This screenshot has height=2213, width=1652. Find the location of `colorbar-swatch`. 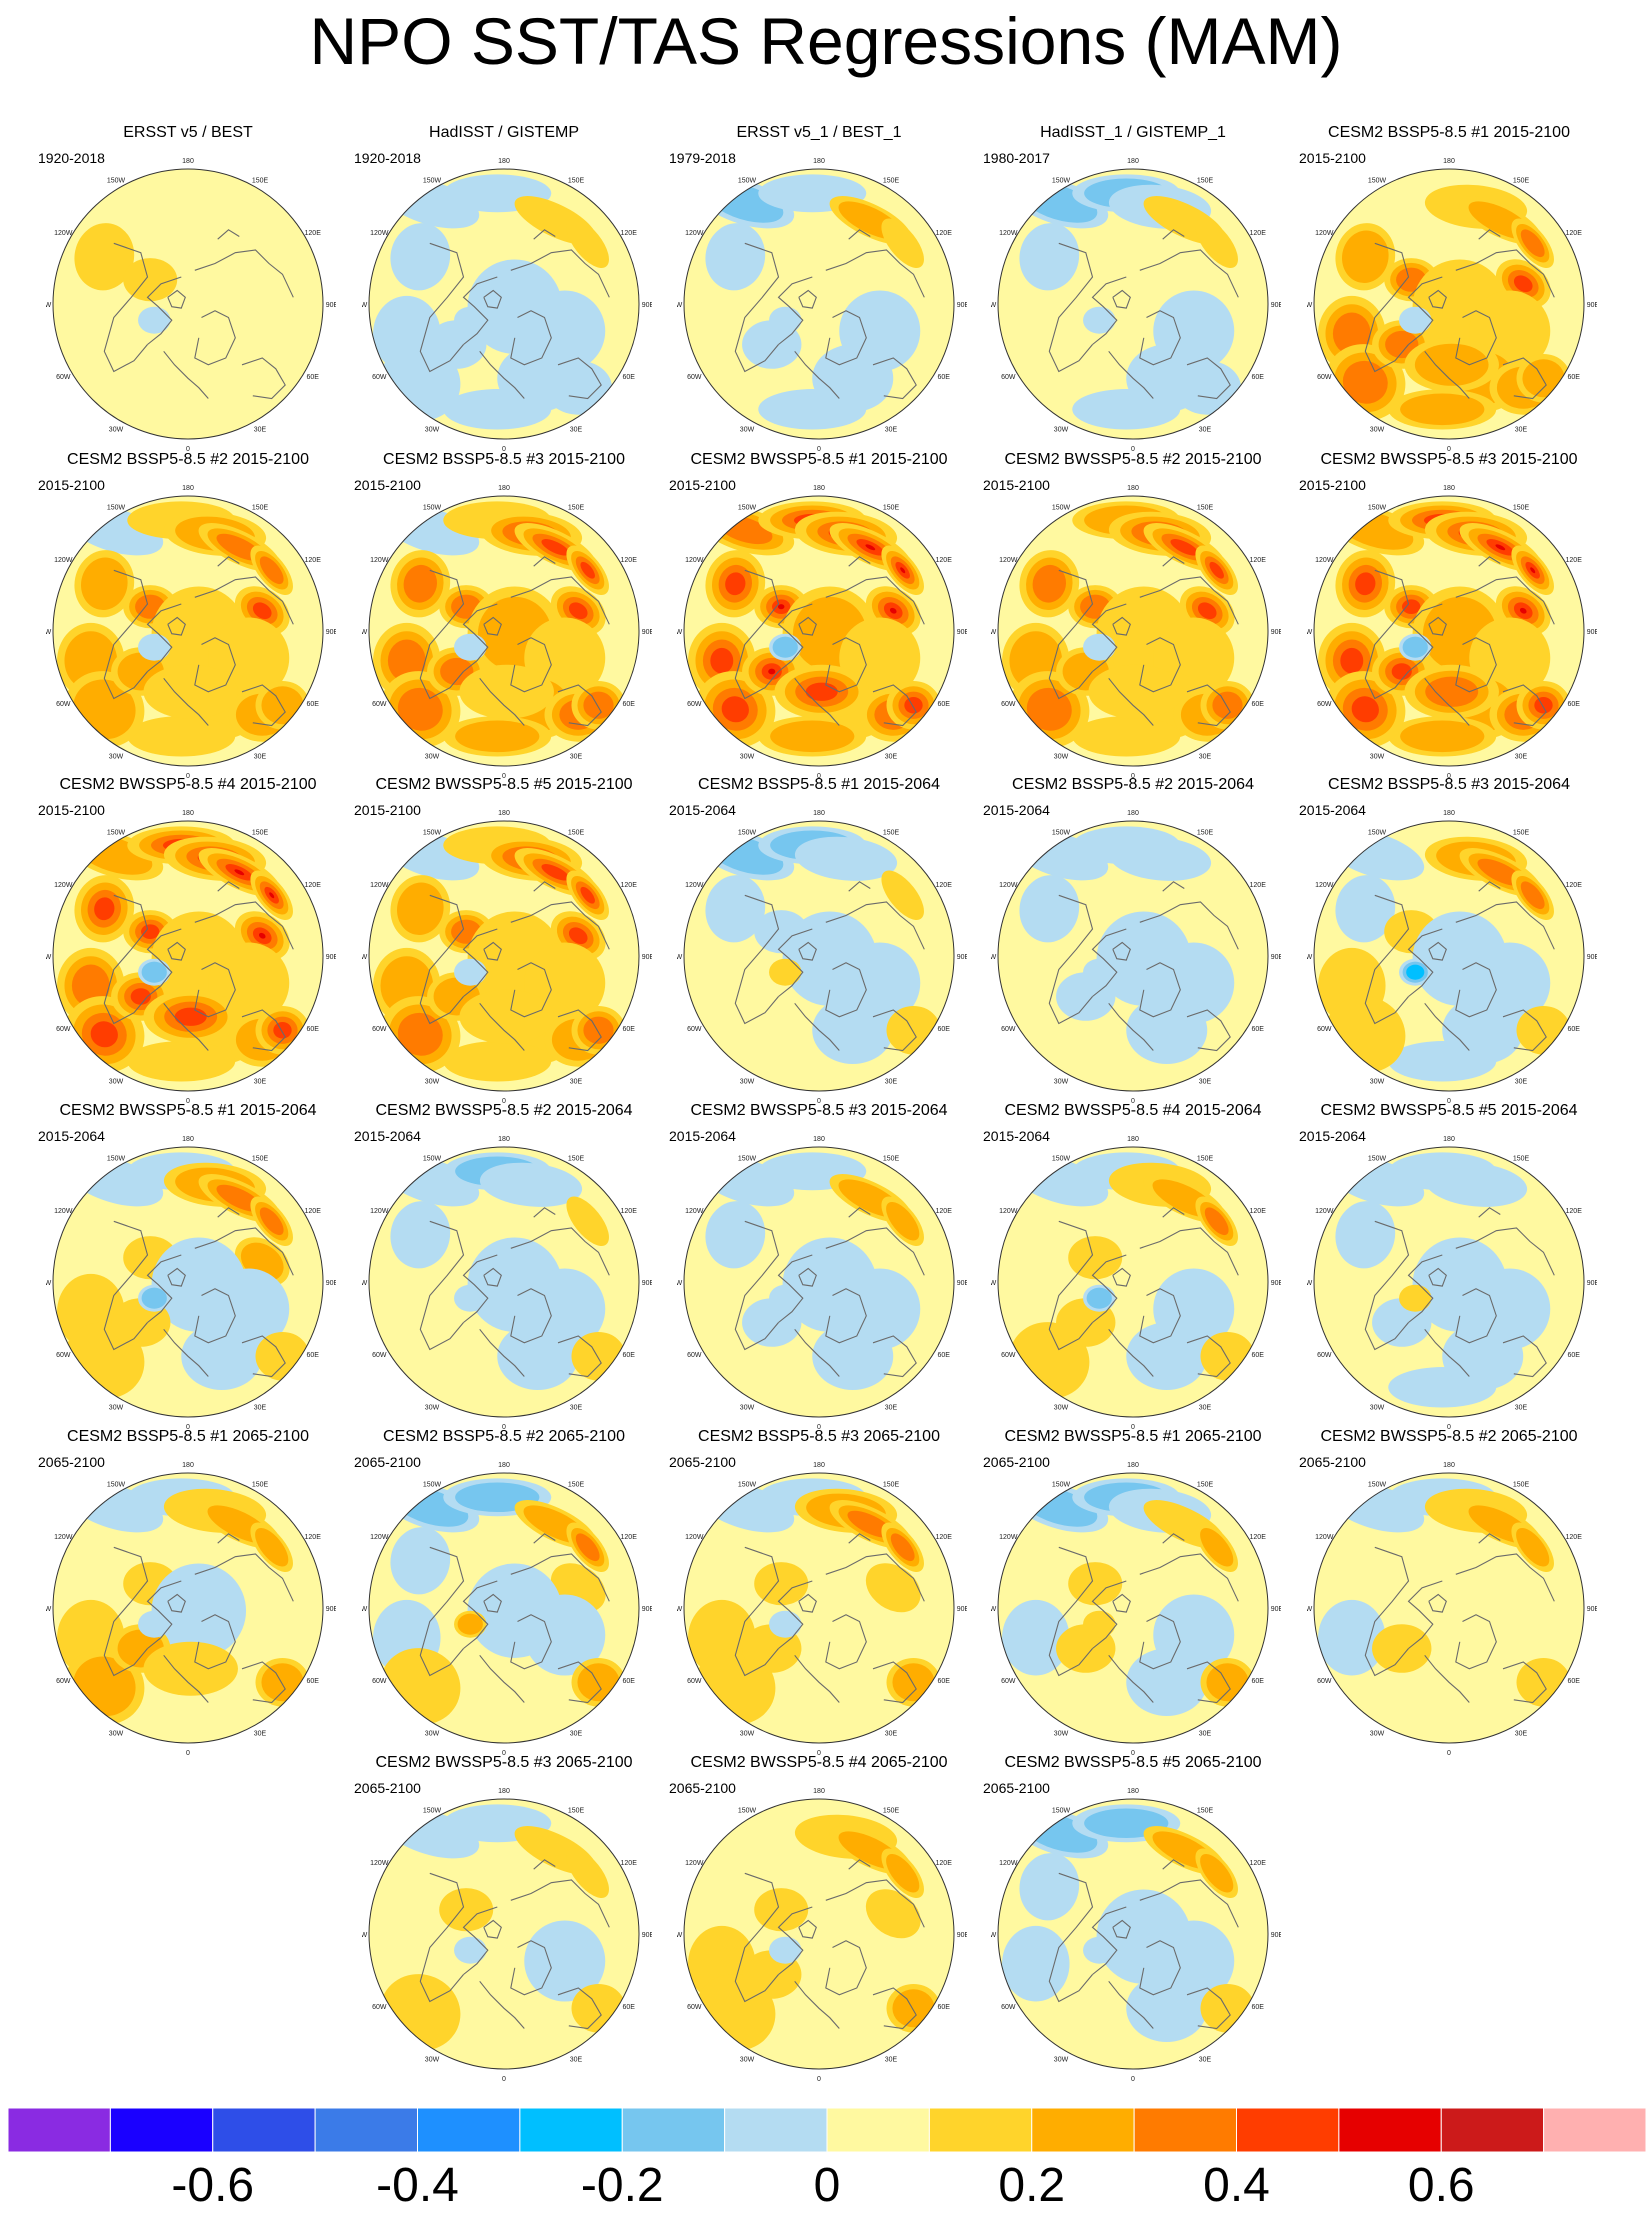

colorbar-swatch is located at coordinates (161, 2130).